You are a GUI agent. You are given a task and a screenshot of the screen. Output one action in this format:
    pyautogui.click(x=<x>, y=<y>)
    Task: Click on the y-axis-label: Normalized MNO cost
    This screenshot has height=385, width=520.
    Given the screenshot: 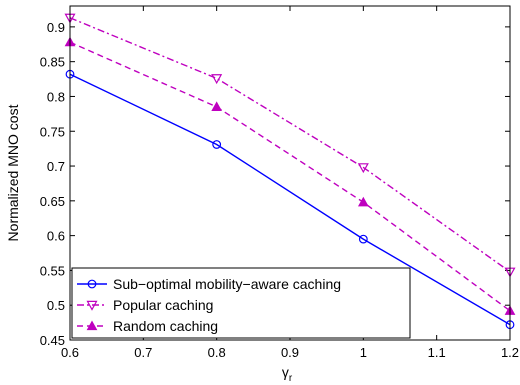 What is the action you would take?
    pyautogui.click(x=13, y=172)
    